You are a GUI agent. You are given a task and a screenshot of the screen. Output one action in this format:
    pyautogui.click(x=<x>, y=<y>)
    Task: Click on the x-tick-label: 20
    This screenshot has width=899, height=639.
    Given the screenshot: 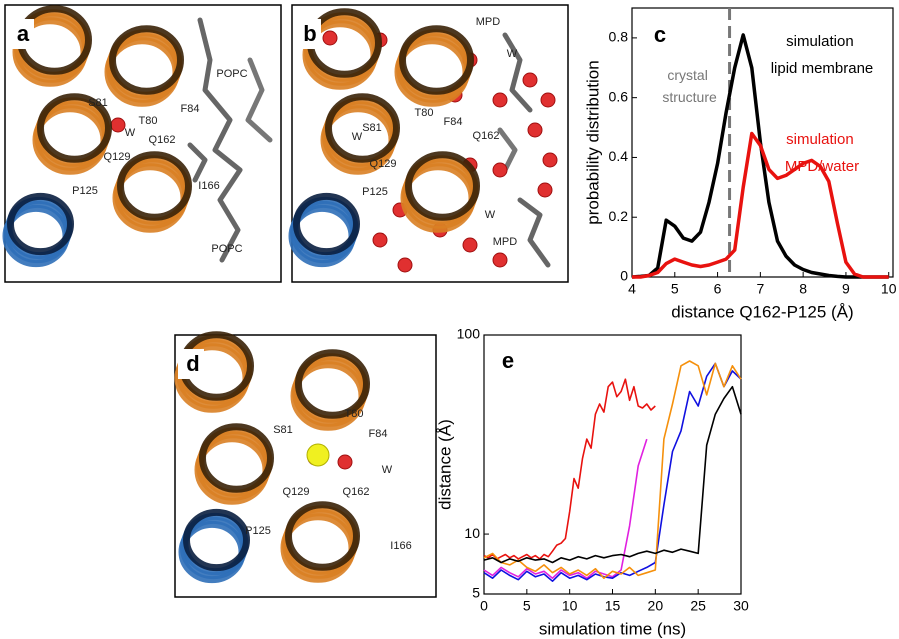 What is the action you would take?
    pyautogui.click(x=656, y=606)
    